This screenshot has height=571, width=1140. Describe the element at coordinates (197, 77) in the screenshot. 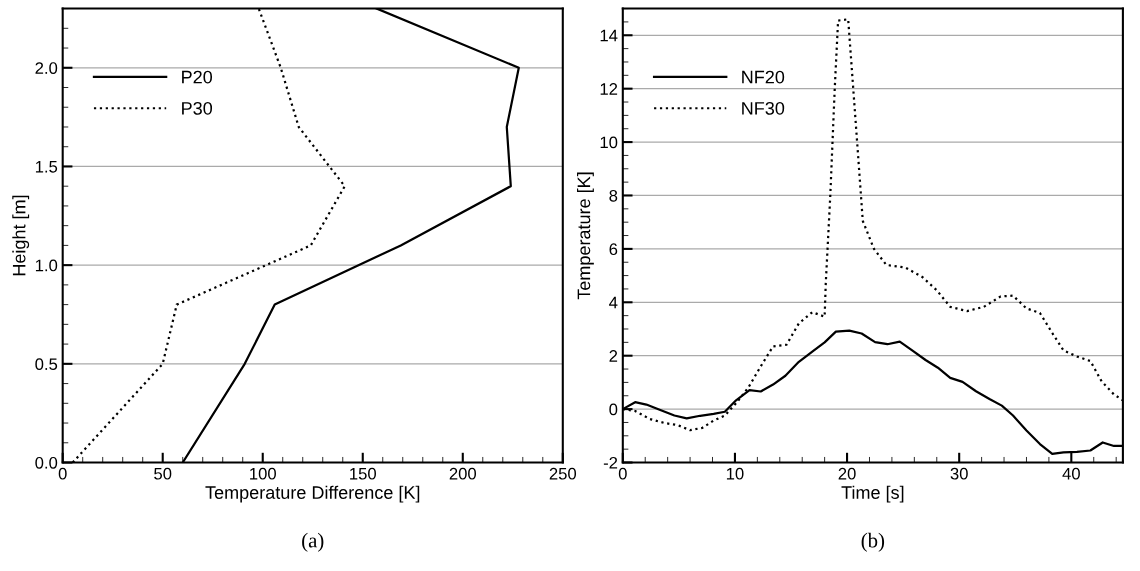

I see `legend-label: P20` at that location.